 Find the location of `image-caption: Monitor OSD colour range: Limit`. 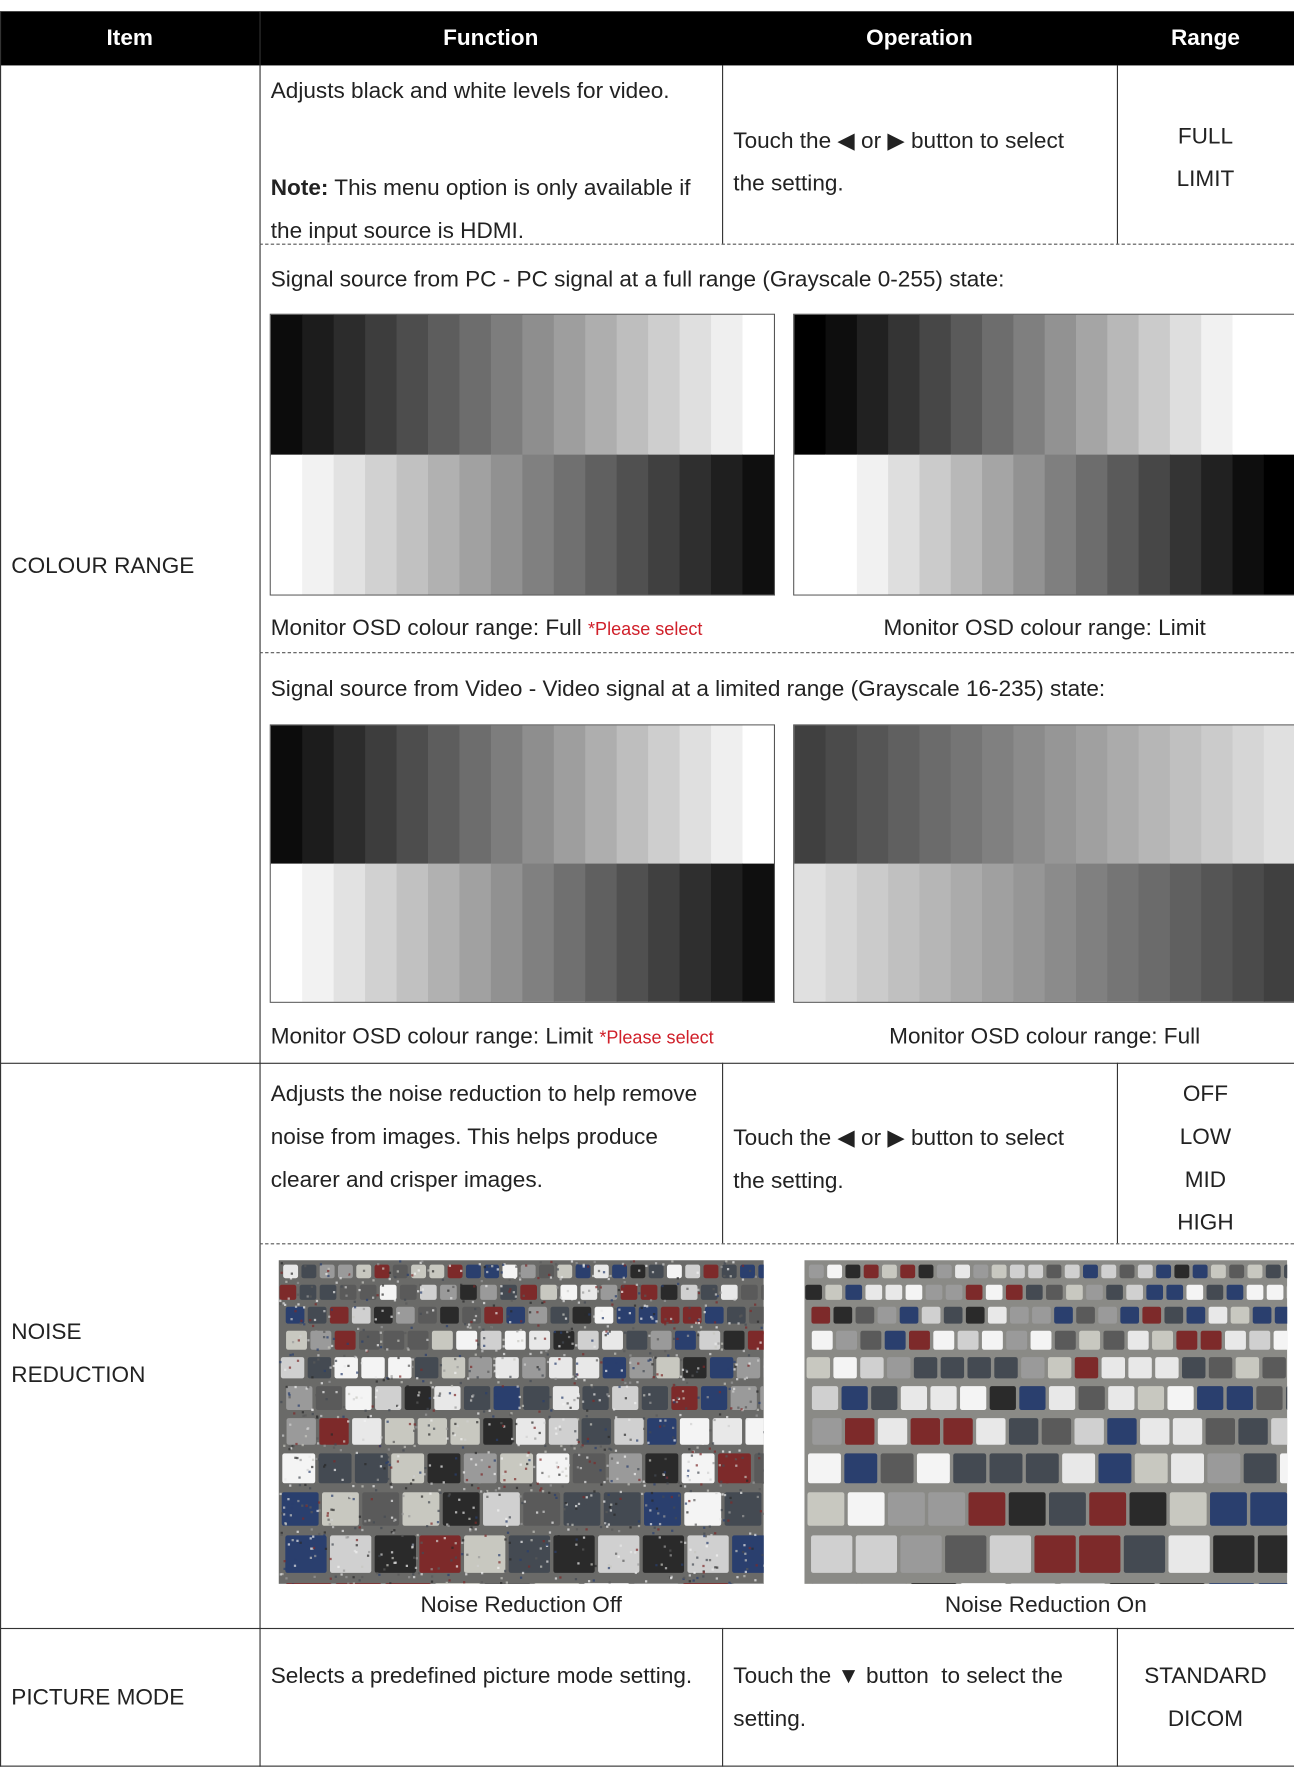

image-caption: Monitor OSD colour range: Limit is located at coordinates (1044, 628).